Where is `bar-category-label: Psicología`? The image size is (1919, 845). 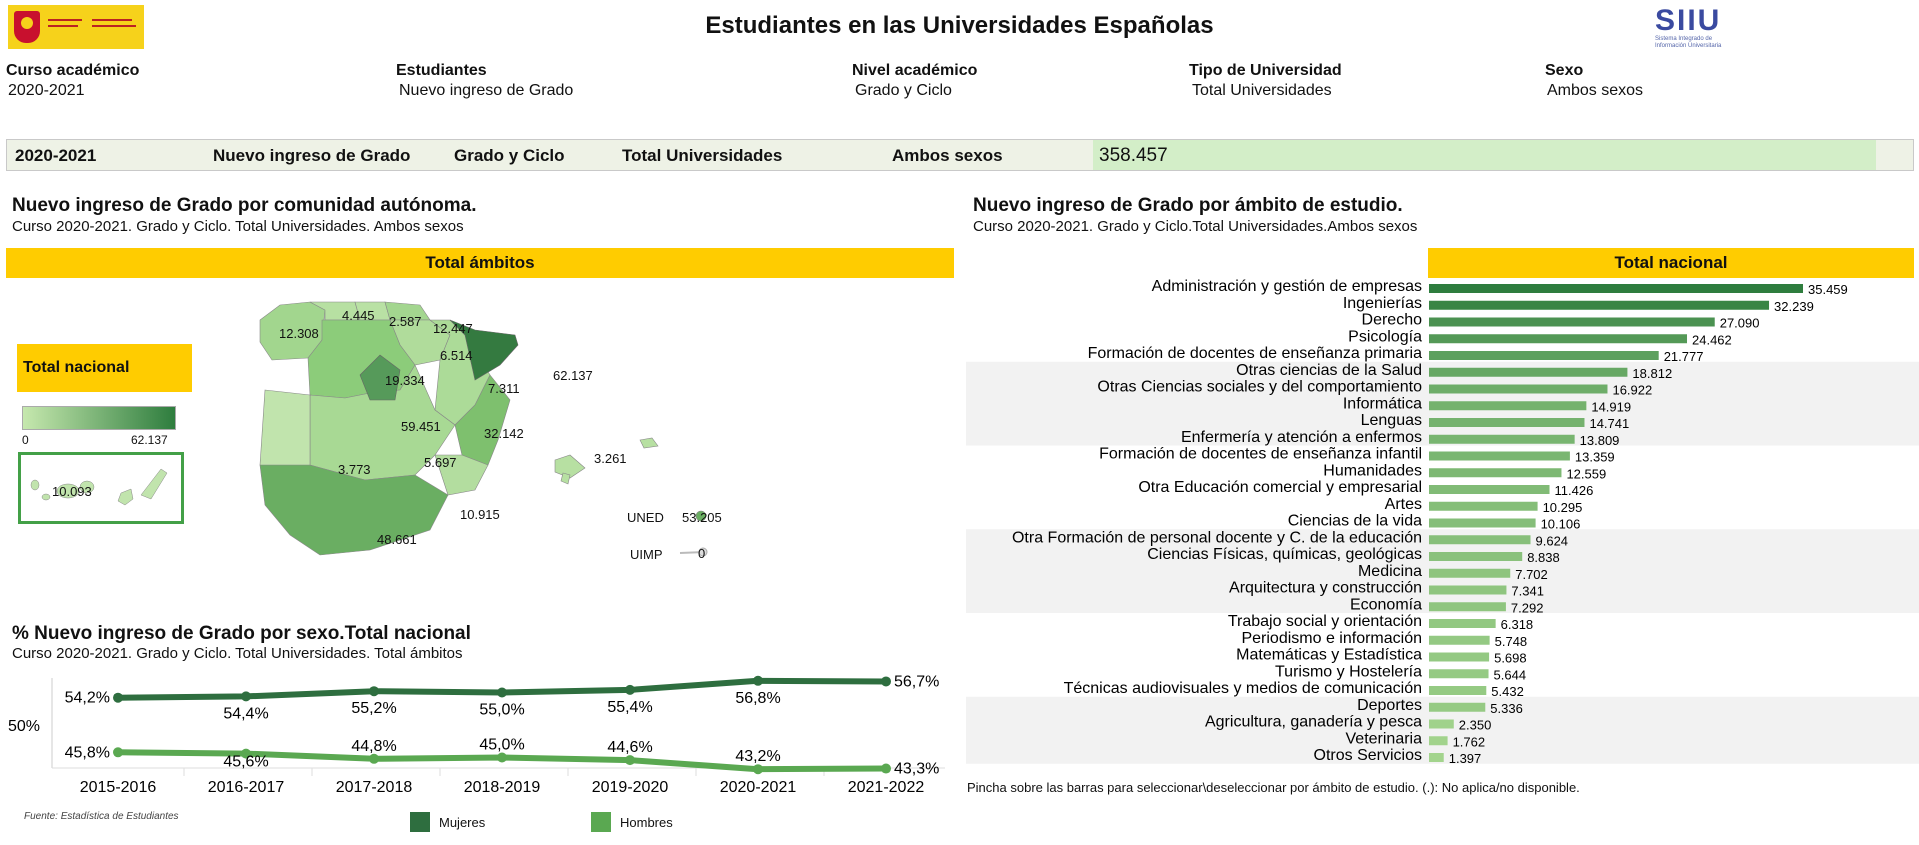
bar-category-label: Psicología is located at coordinates (1385, 336).